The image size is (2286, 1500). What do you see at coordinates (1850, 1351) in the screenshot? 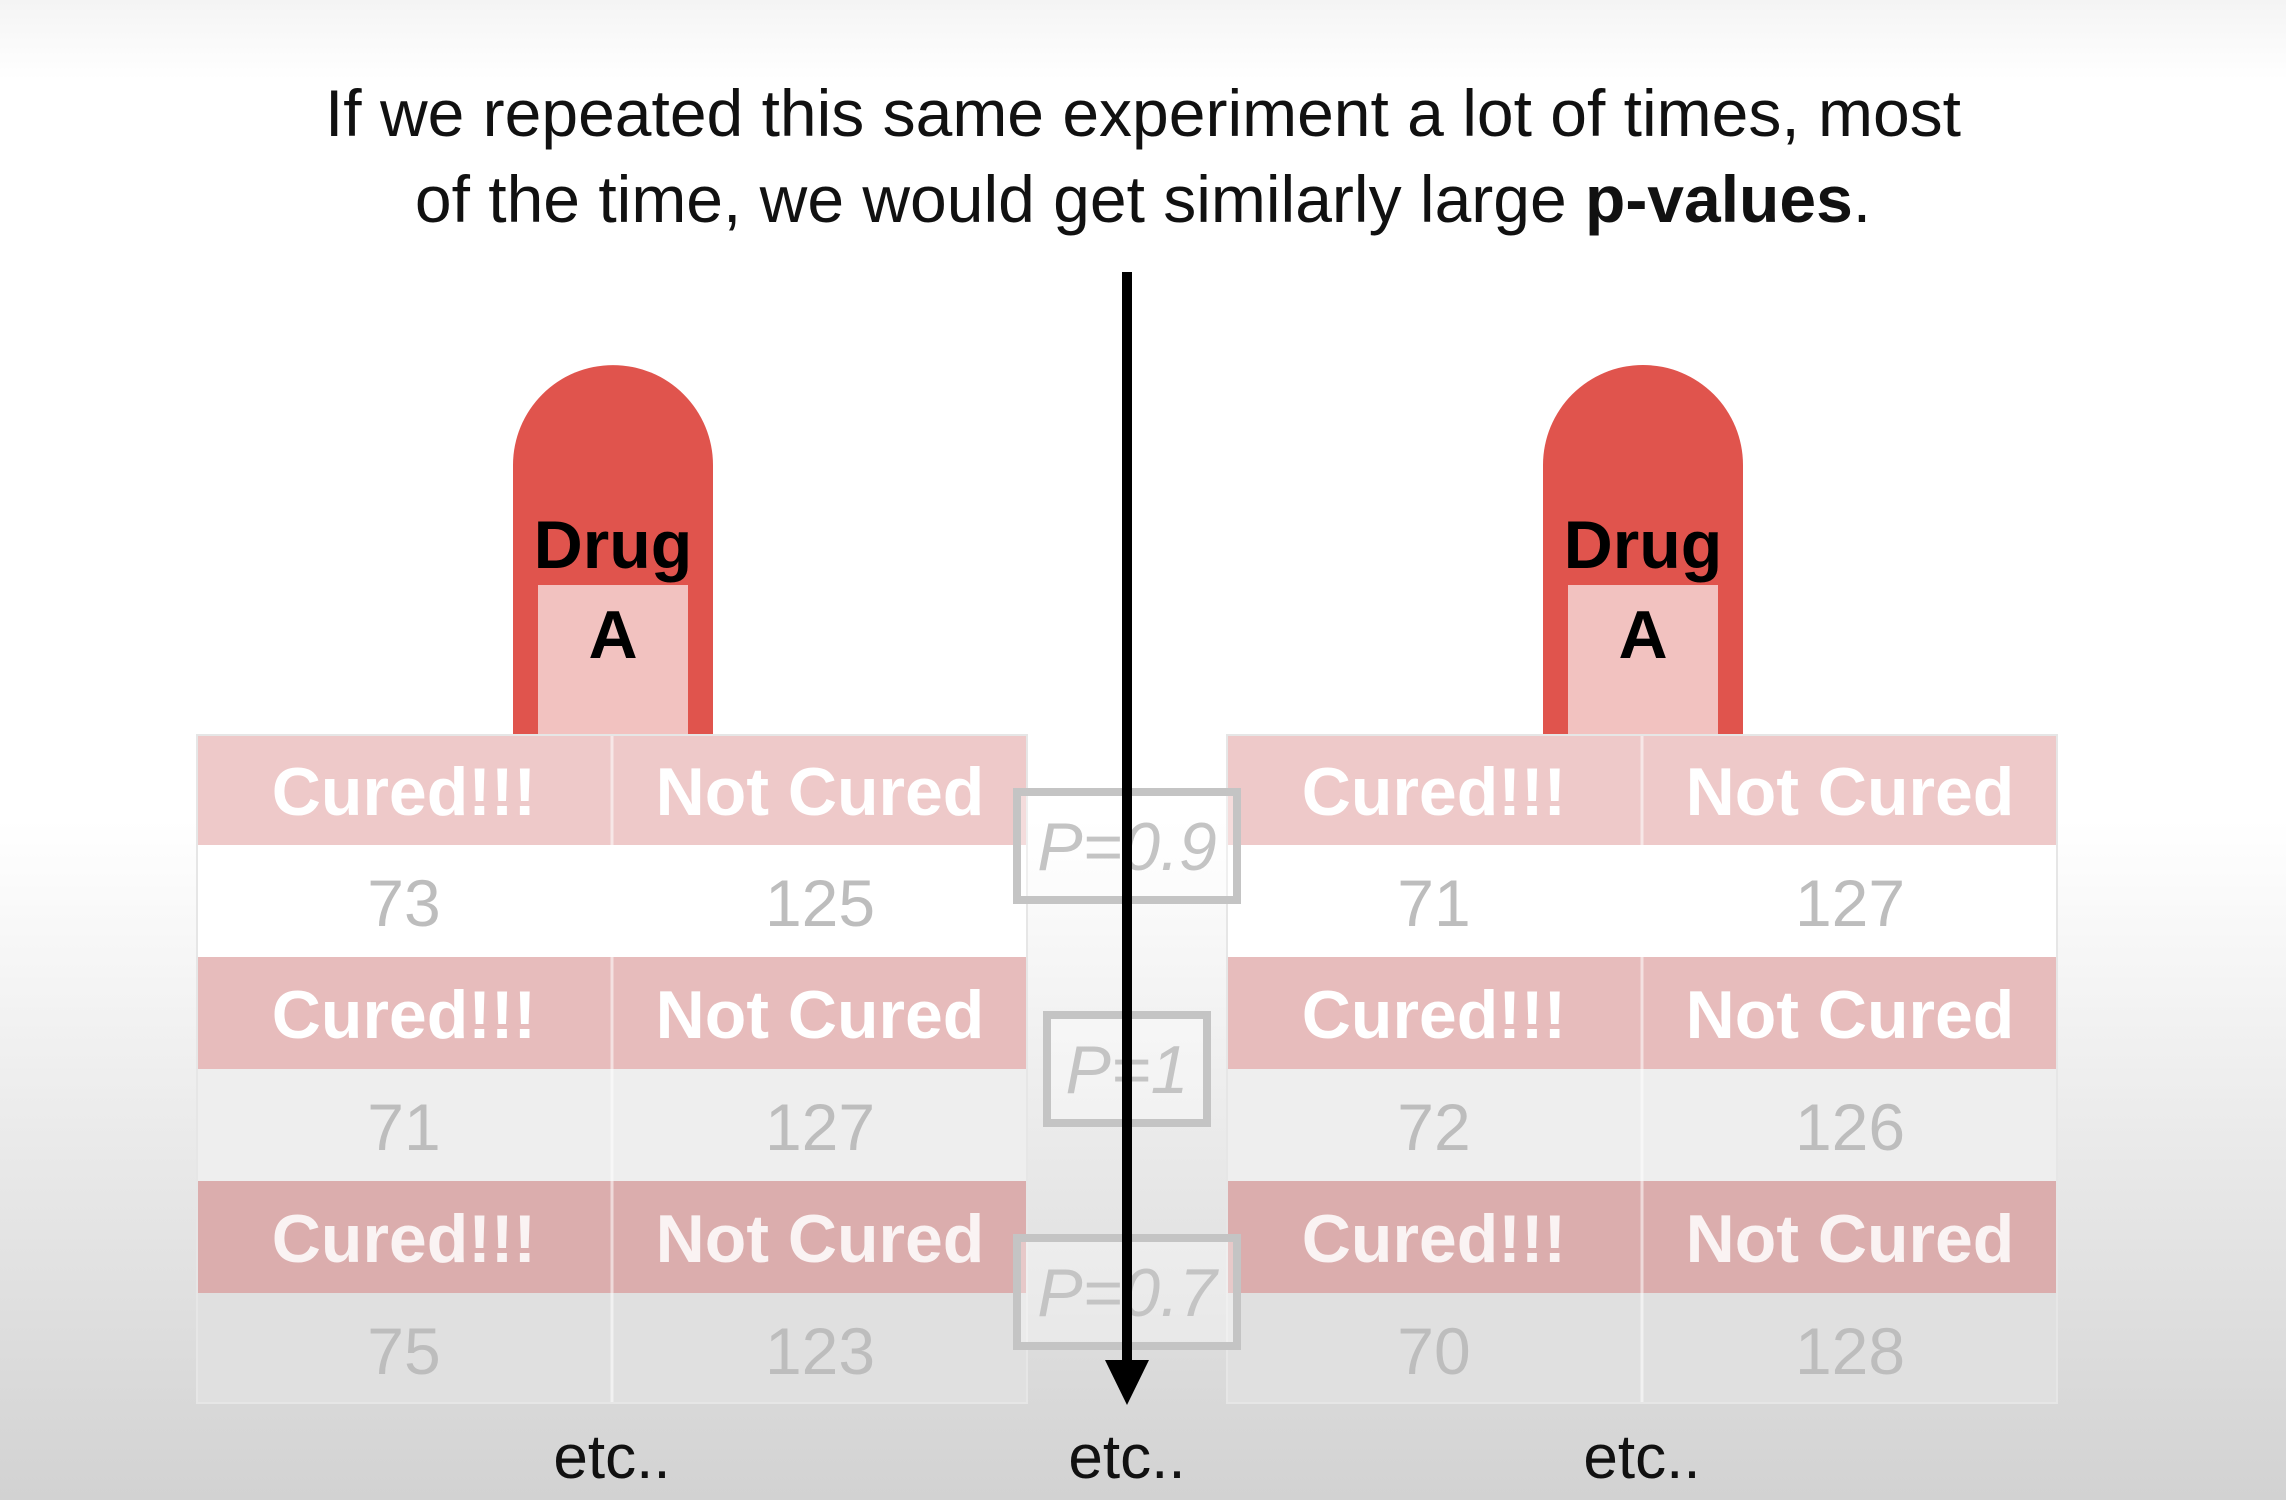
I see `not-cured-count: 128` at bounding box center [1850, 1351].